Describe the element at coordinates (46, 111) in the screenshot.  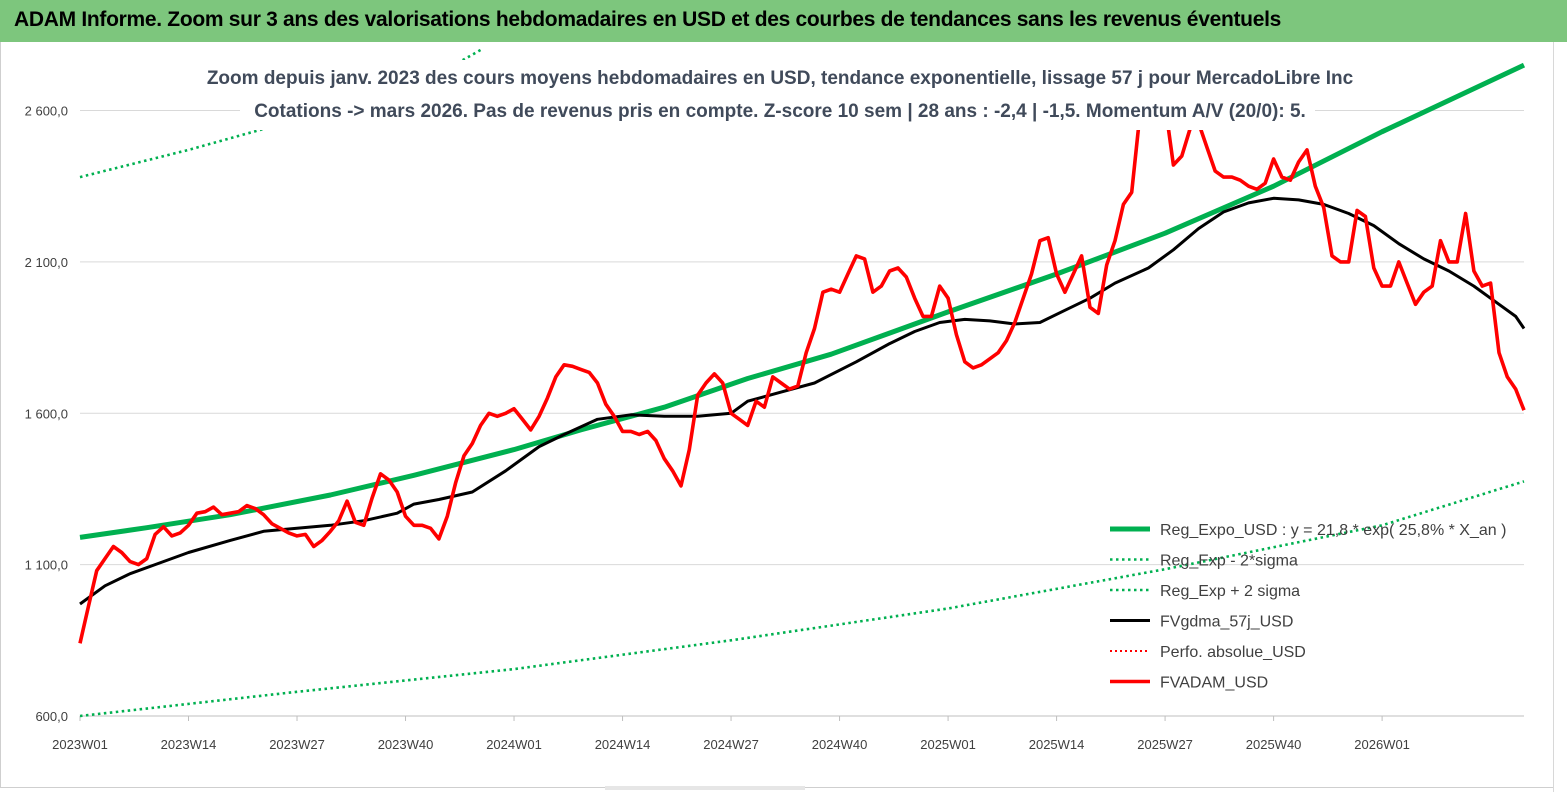
I see `y-tick-label: 2 600,0` at that location.